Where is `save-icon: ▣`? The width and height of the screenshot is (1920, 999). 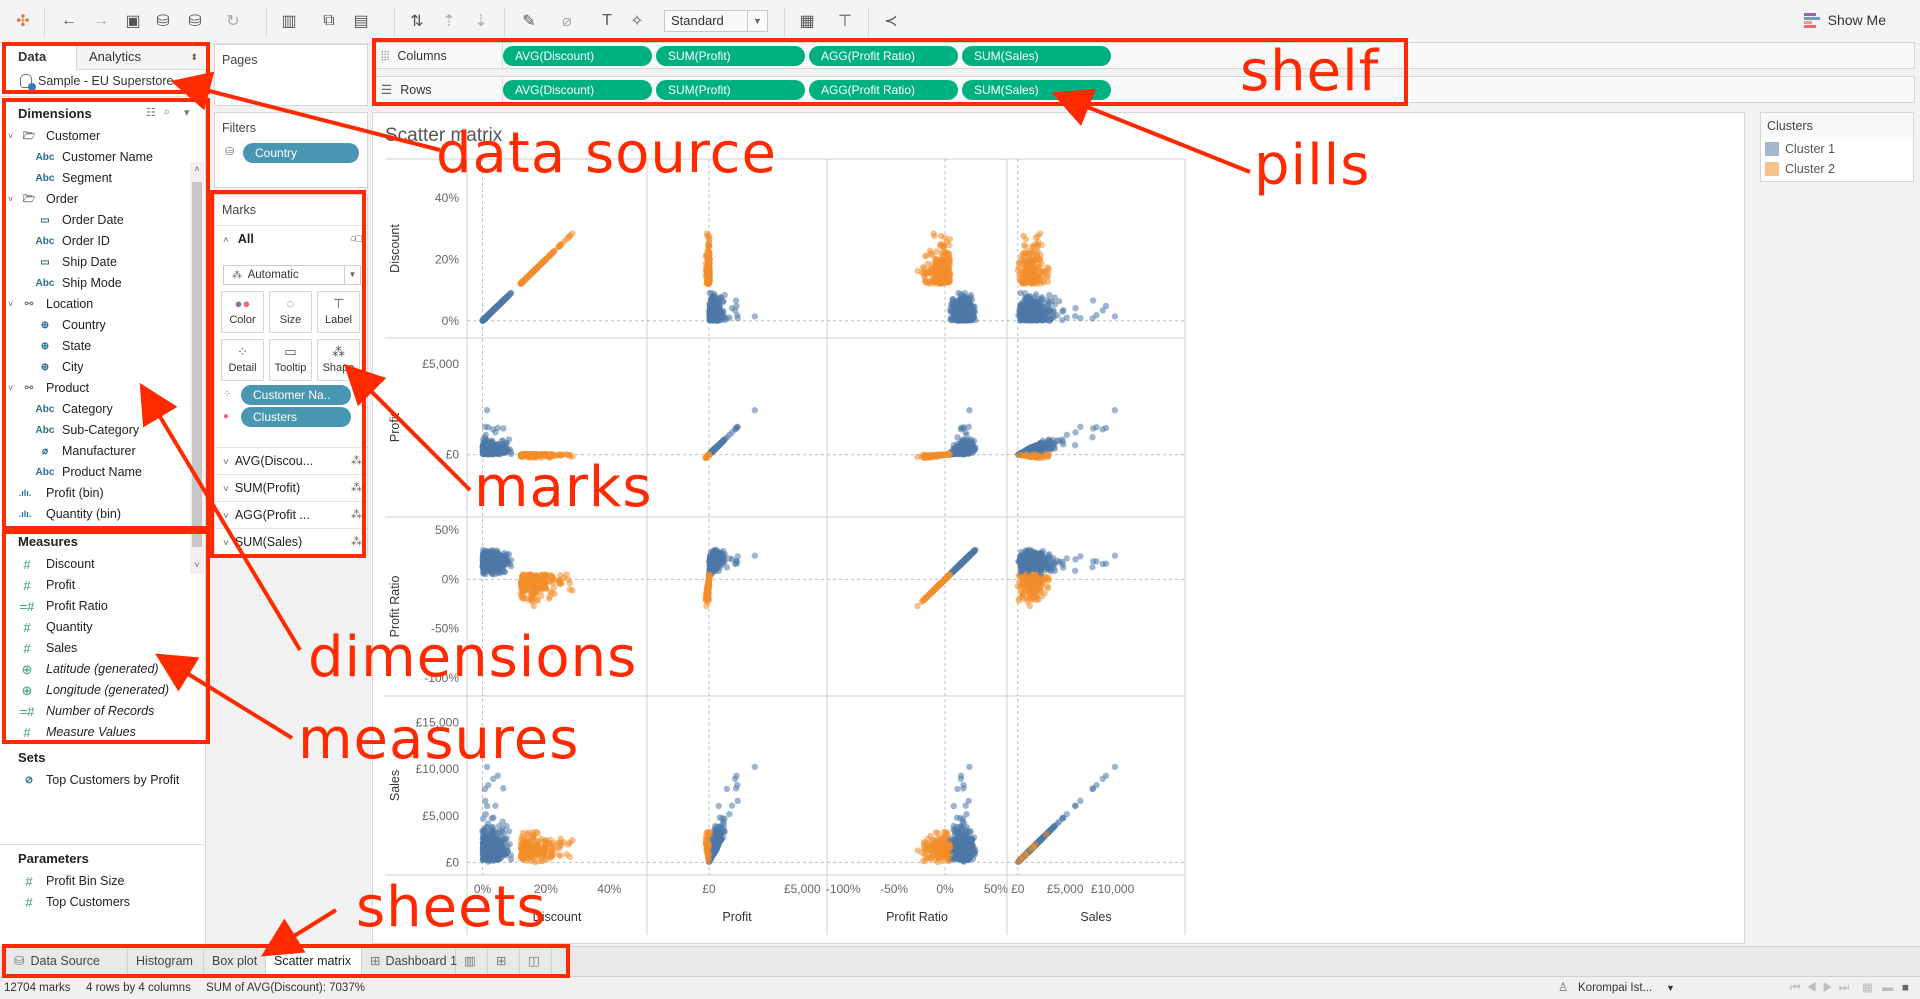 save-icon: ▣ is located at coordinates (133, 21).